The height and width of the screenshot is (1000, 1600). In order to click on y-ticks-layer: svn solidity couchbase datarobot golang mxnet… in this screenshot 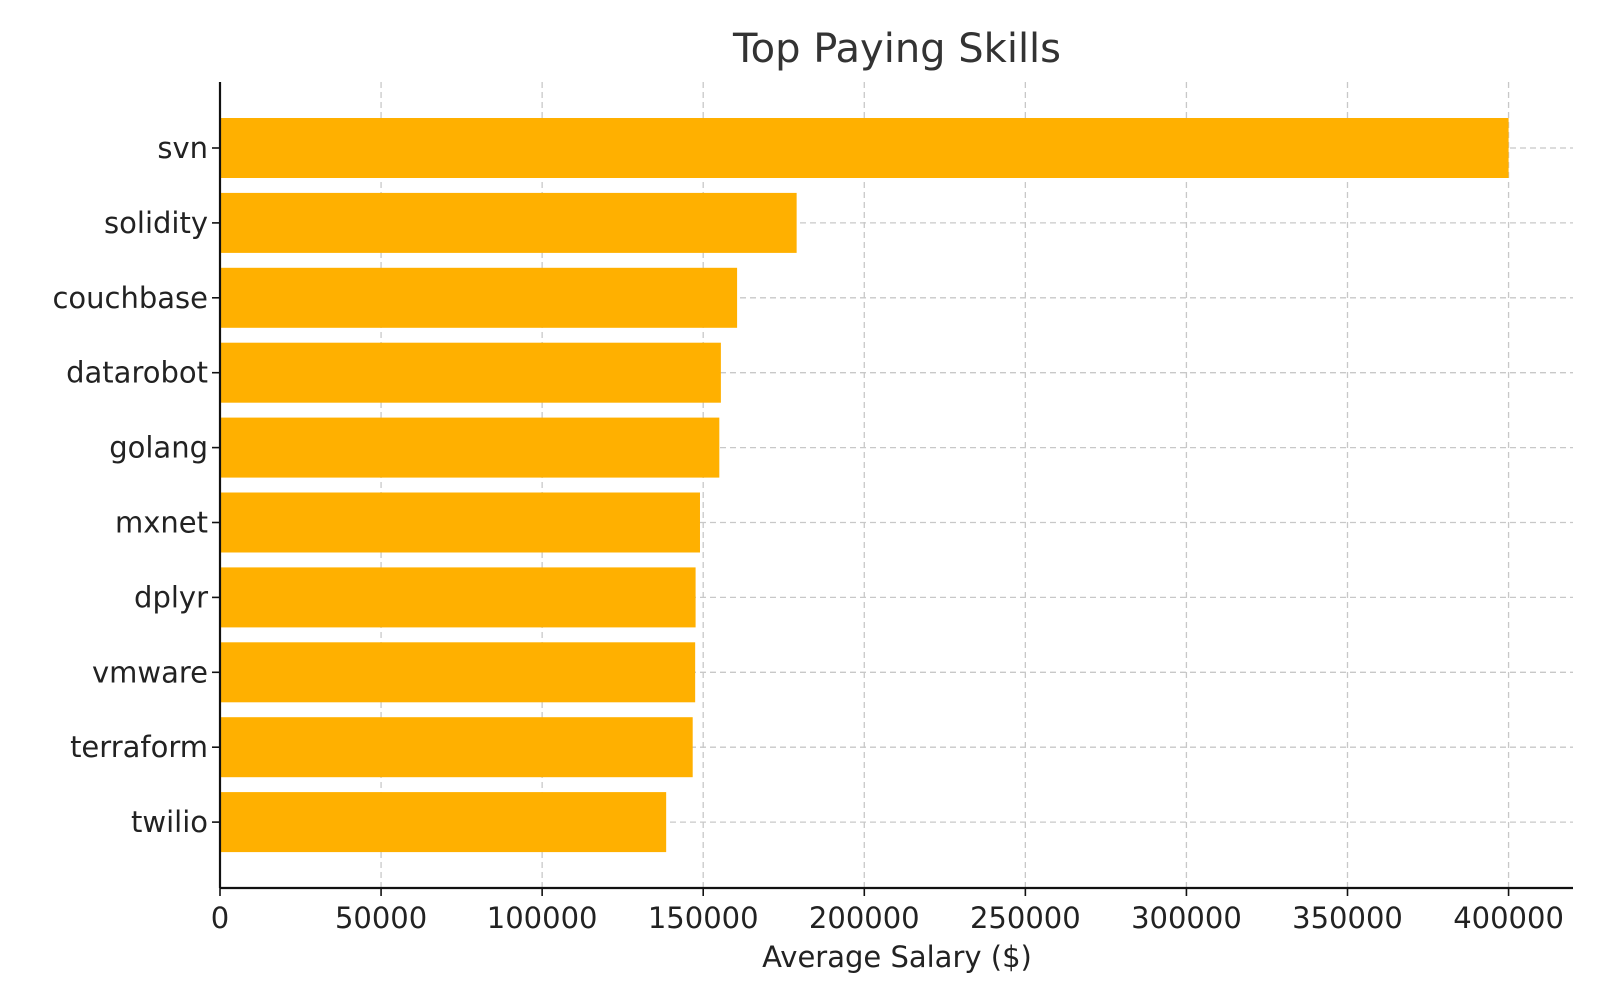, I will do `click(136, 485)`.